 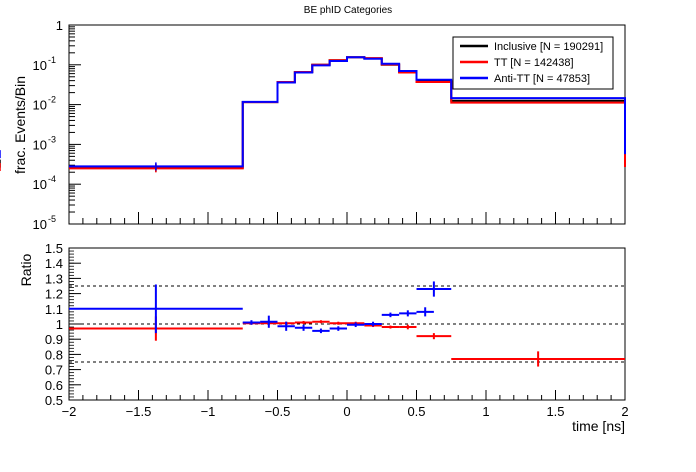 What do you see at coordinates (52, 179) in the screenshot?
I see `top-y-tick-exponent: -4` at bounding box center [52, 179].